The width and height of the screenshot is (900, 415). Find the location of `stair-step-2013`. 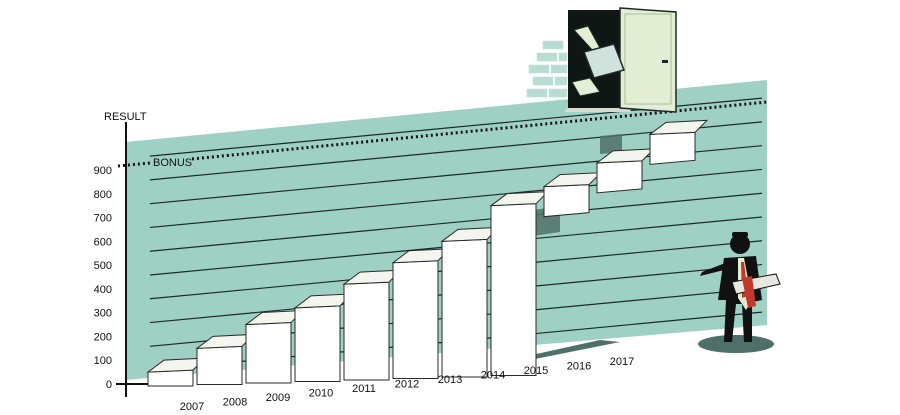

stair-step-2013 is located at coordinates (470, 302).